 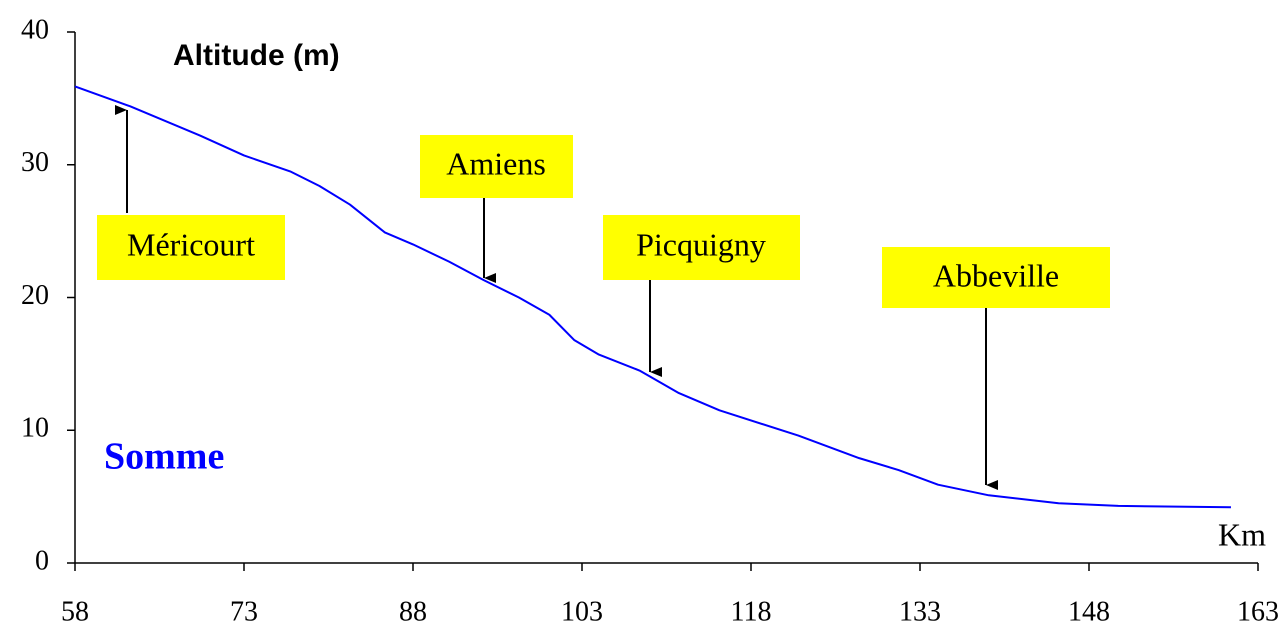 What do you see at coordinates (701, 244) in the screenshot?
I see `annotation: Picquigny` at bounding box center [701, 244].